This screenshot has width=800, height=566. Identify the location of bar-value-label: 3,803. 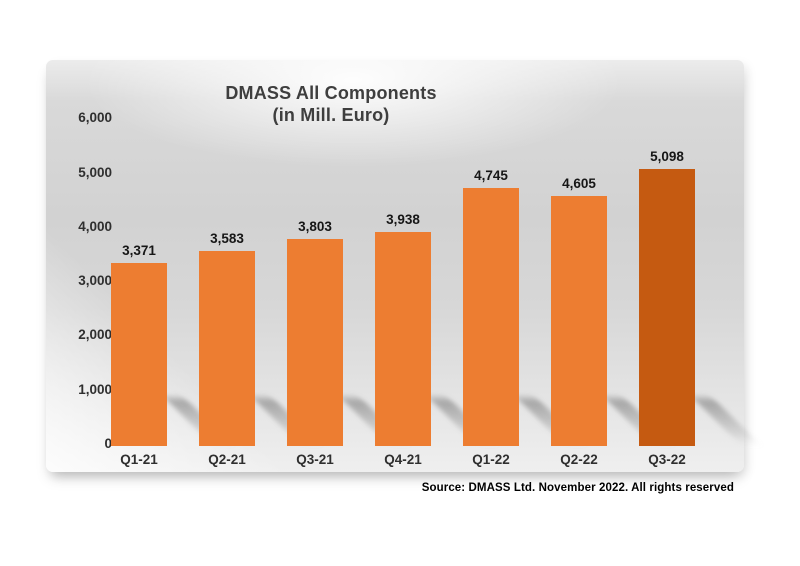
(315, 226).